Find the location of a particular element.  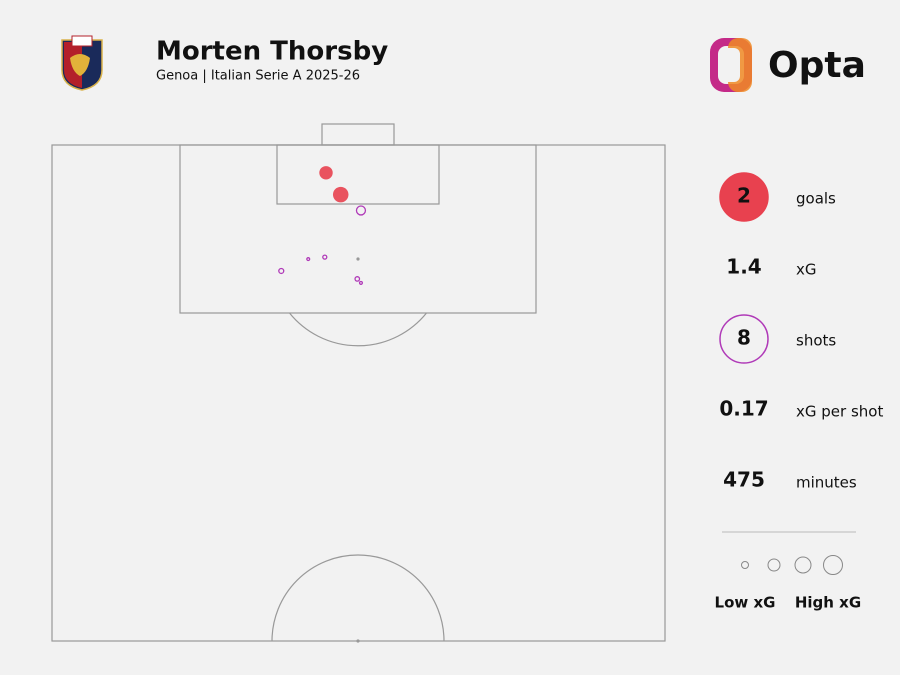

stat-value: 1.4 is located at coordinates (743, 267).